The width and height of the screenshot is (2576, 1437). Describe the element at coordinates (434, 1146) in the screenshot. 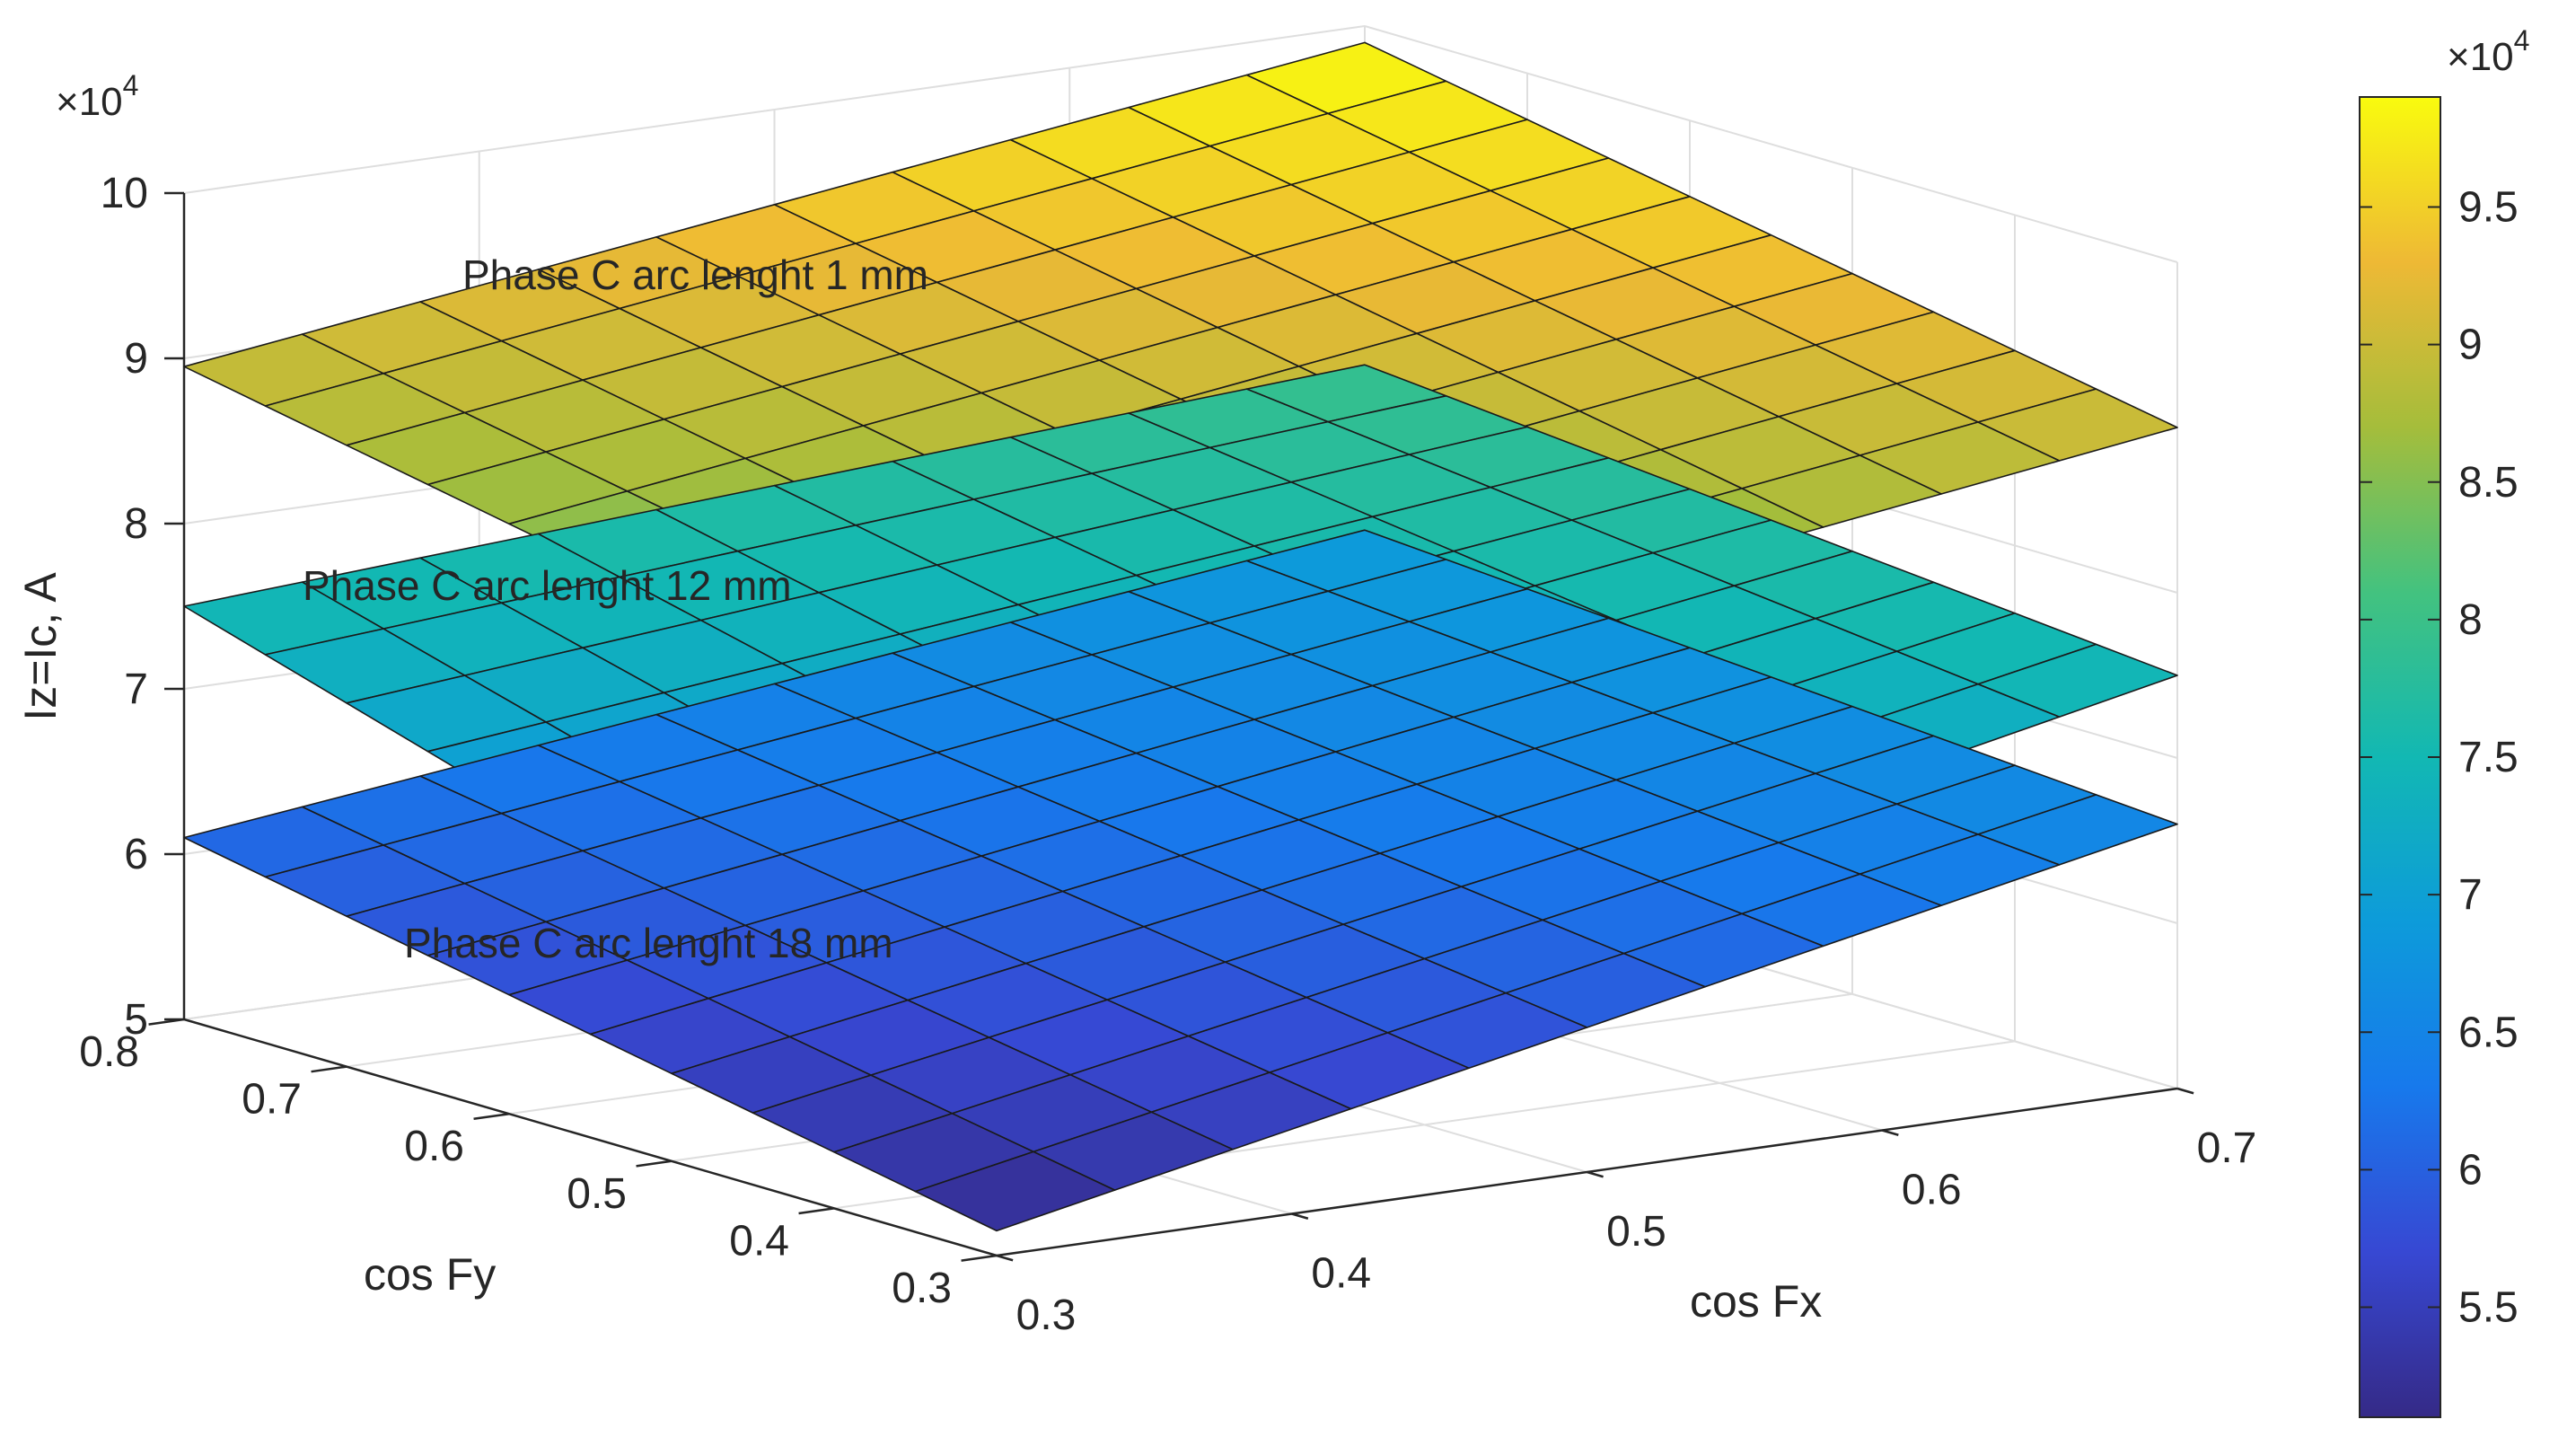

I see `y-tick-label: 0.6` at that location.